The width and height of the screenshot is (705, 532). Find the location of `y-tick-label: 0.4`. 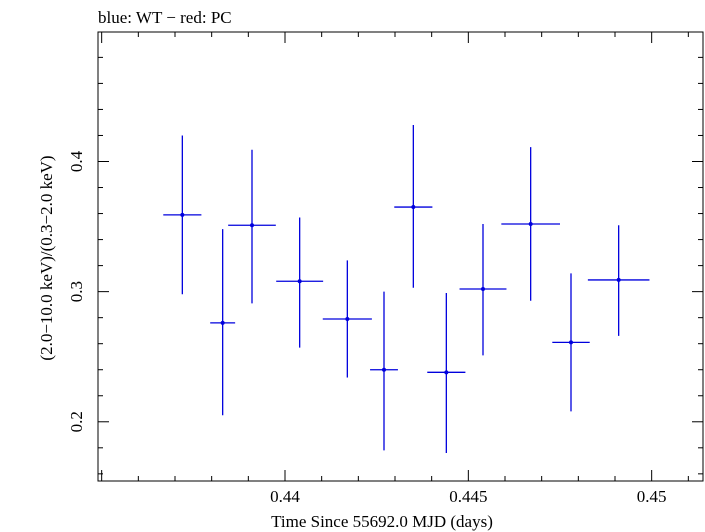

y-tick-label: 0.4 is located at coordinates (76, 161).